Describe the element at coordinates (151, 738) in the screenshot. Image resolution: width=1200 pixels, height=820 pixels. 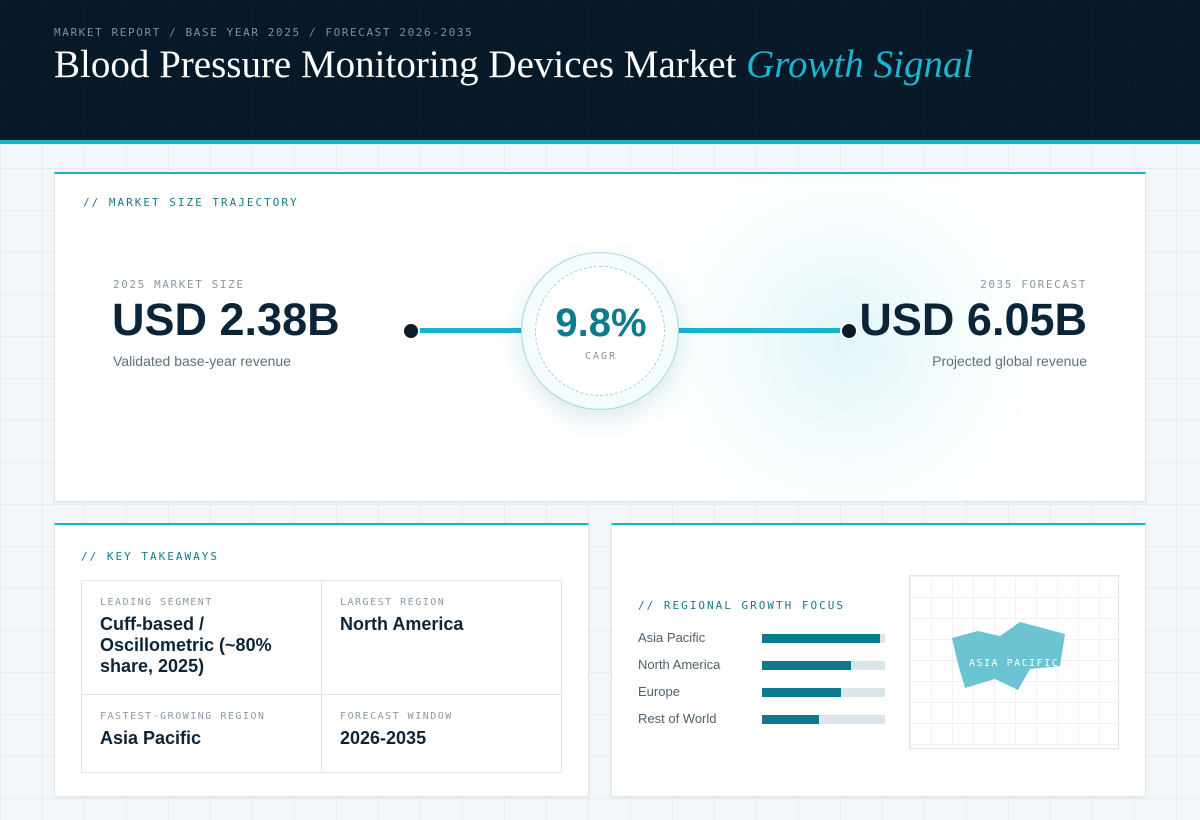
I see `takeaway-value: Asia Pacific` at that location.